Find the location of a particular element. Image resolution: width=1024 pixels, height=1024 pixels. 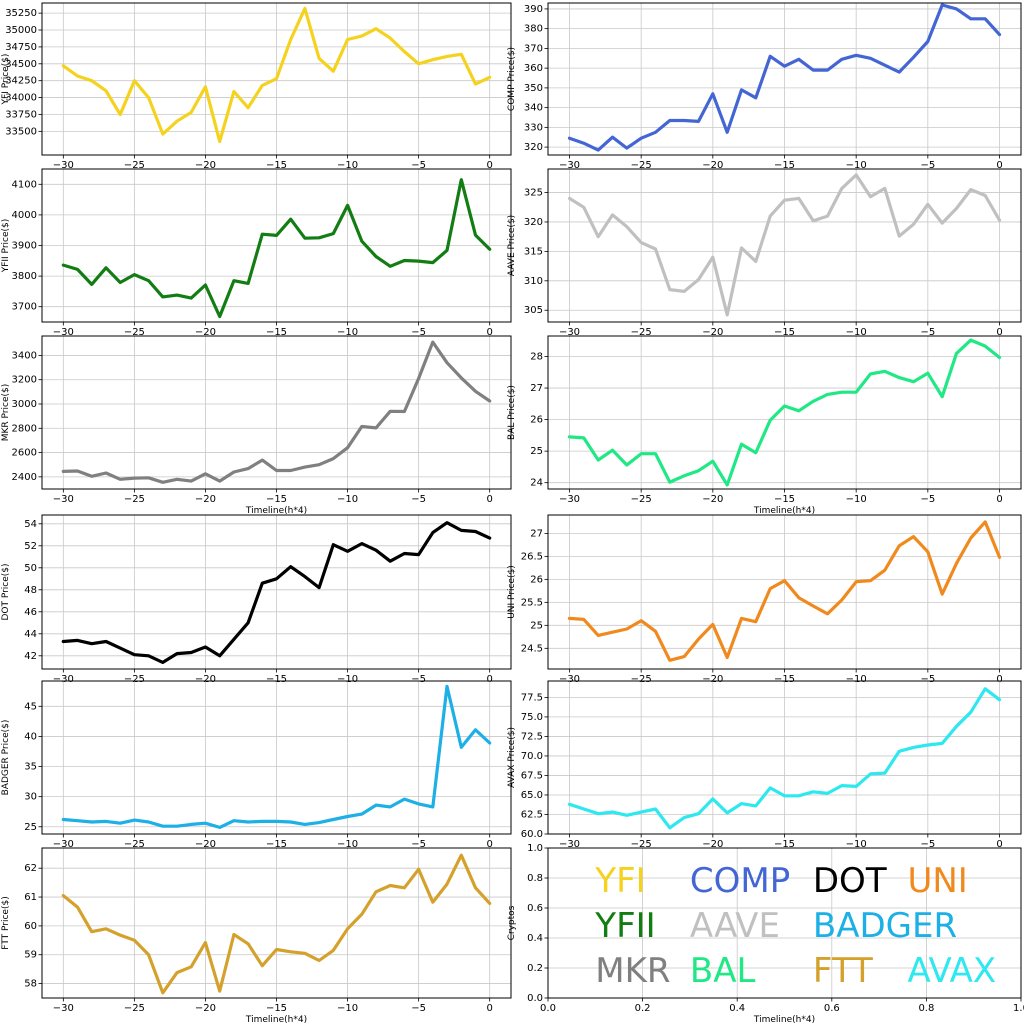

x-tick-label: 0 is located at coordinates (489, 1008).